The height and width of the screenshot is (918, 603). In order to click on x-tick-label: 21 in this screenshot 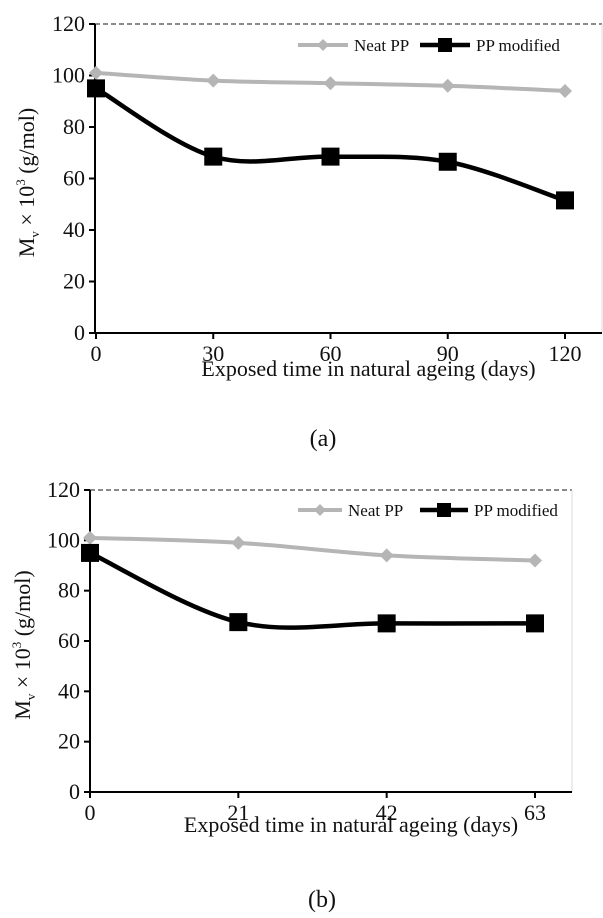, I will do `click(238, 812)`.